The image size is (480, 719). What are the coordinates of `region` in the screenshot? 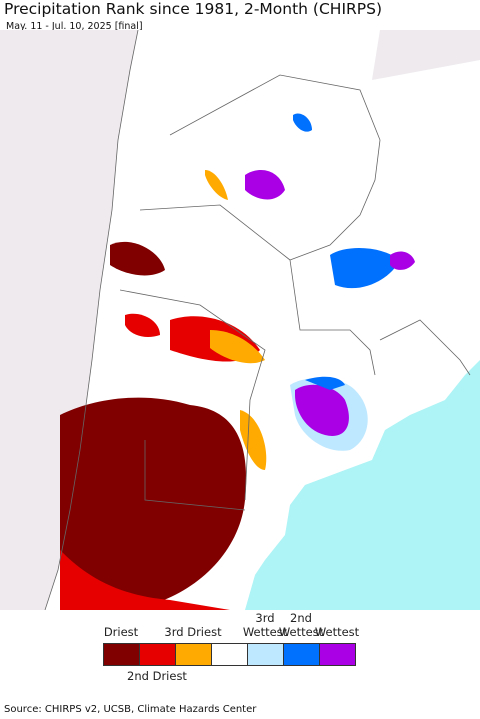 It's located at (426, 55).